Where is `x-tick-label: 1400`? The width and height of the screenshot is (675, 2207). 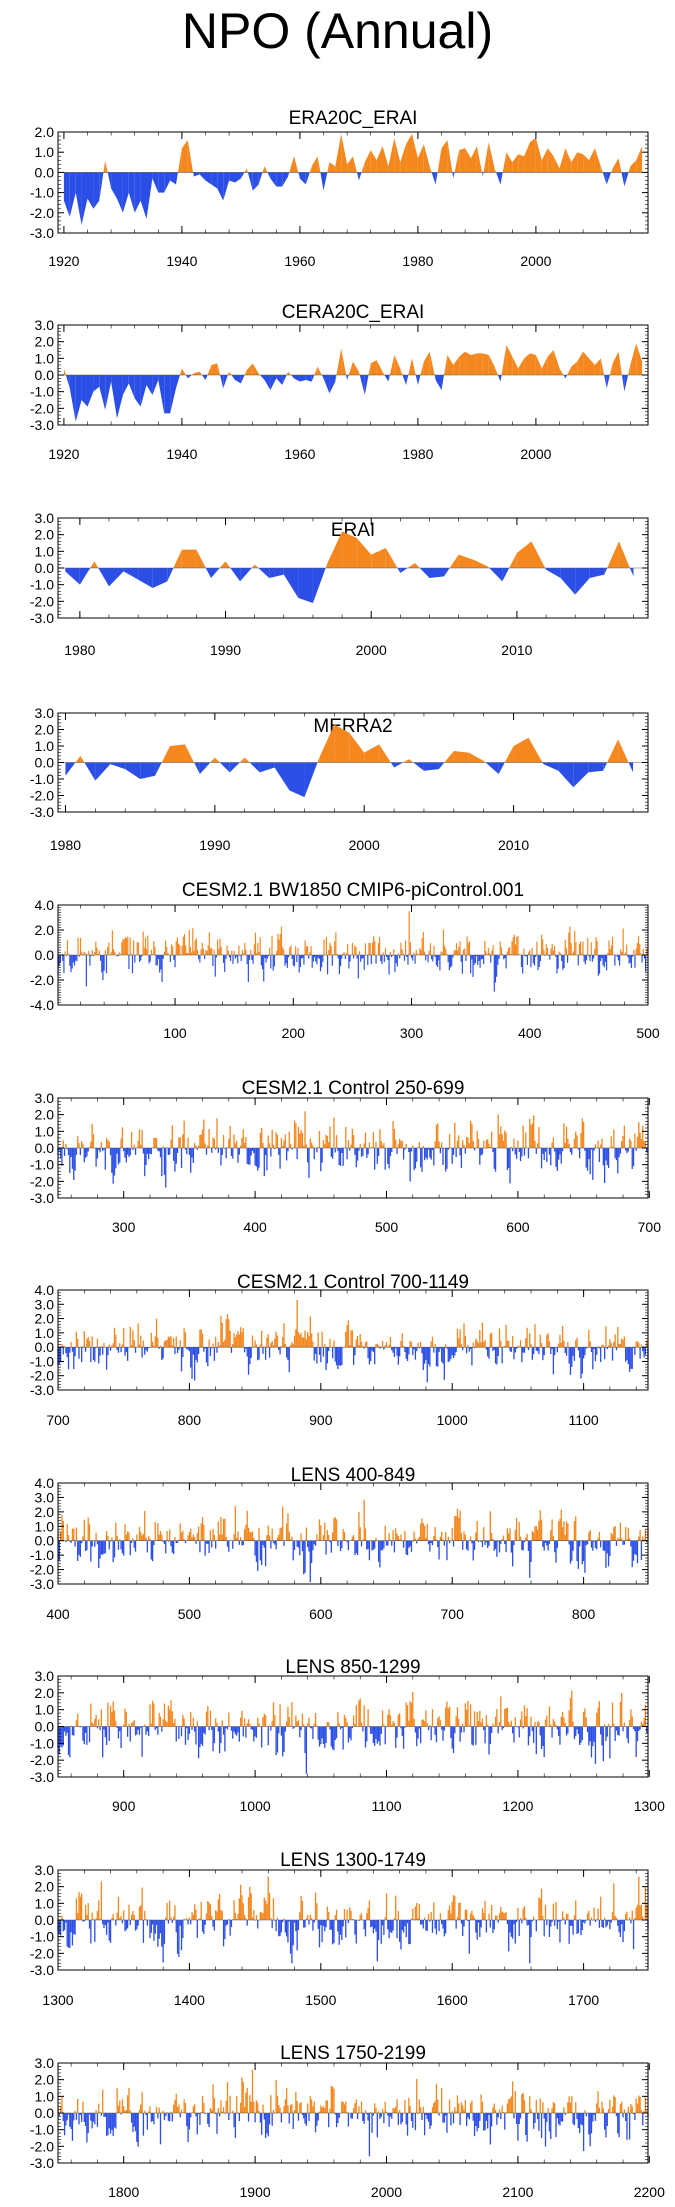 x-tick-label: 1400 is located at coordinates (189, 2000).